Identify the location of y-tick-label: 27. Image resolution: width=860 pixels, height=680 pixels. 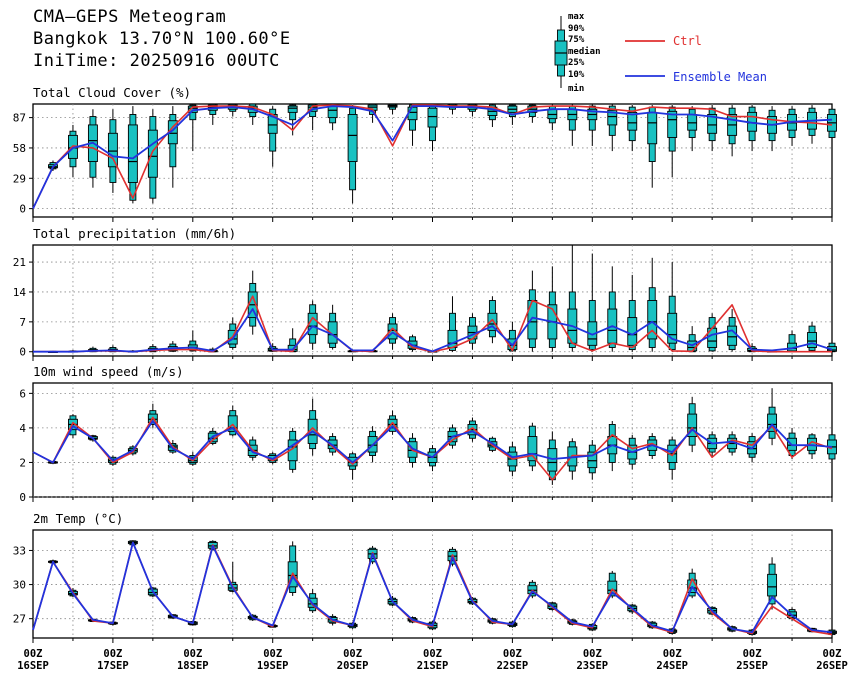
(19, 619).